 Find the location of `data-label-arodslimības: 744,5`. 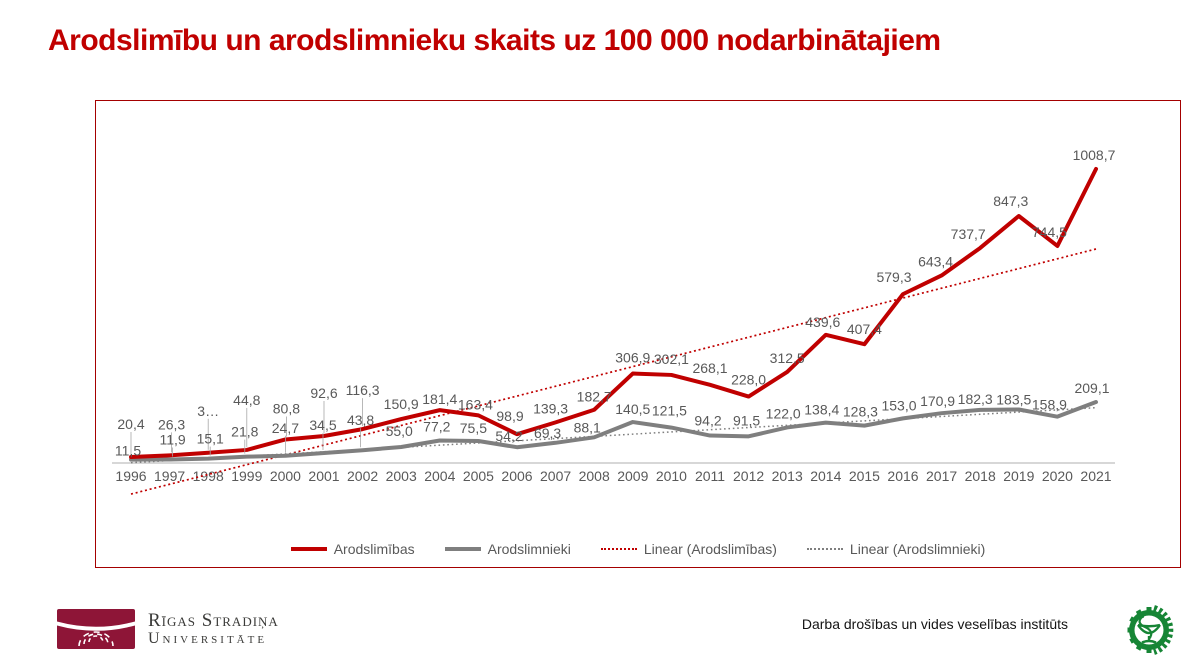

data-label-arodslimības: 744,5 is located at coordinates (1049, 232).